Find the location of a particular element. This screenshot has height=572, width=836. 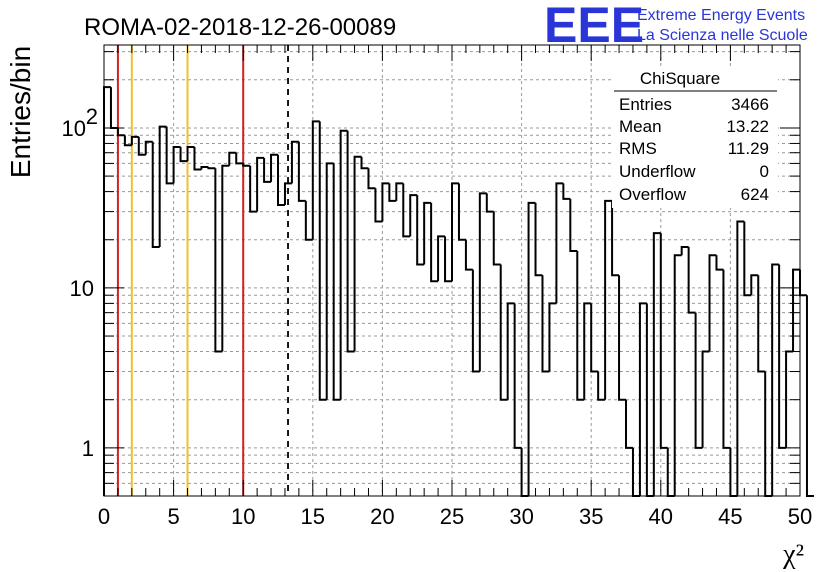

stat-value-underflow: 0 is located at coordinates (764, 171).